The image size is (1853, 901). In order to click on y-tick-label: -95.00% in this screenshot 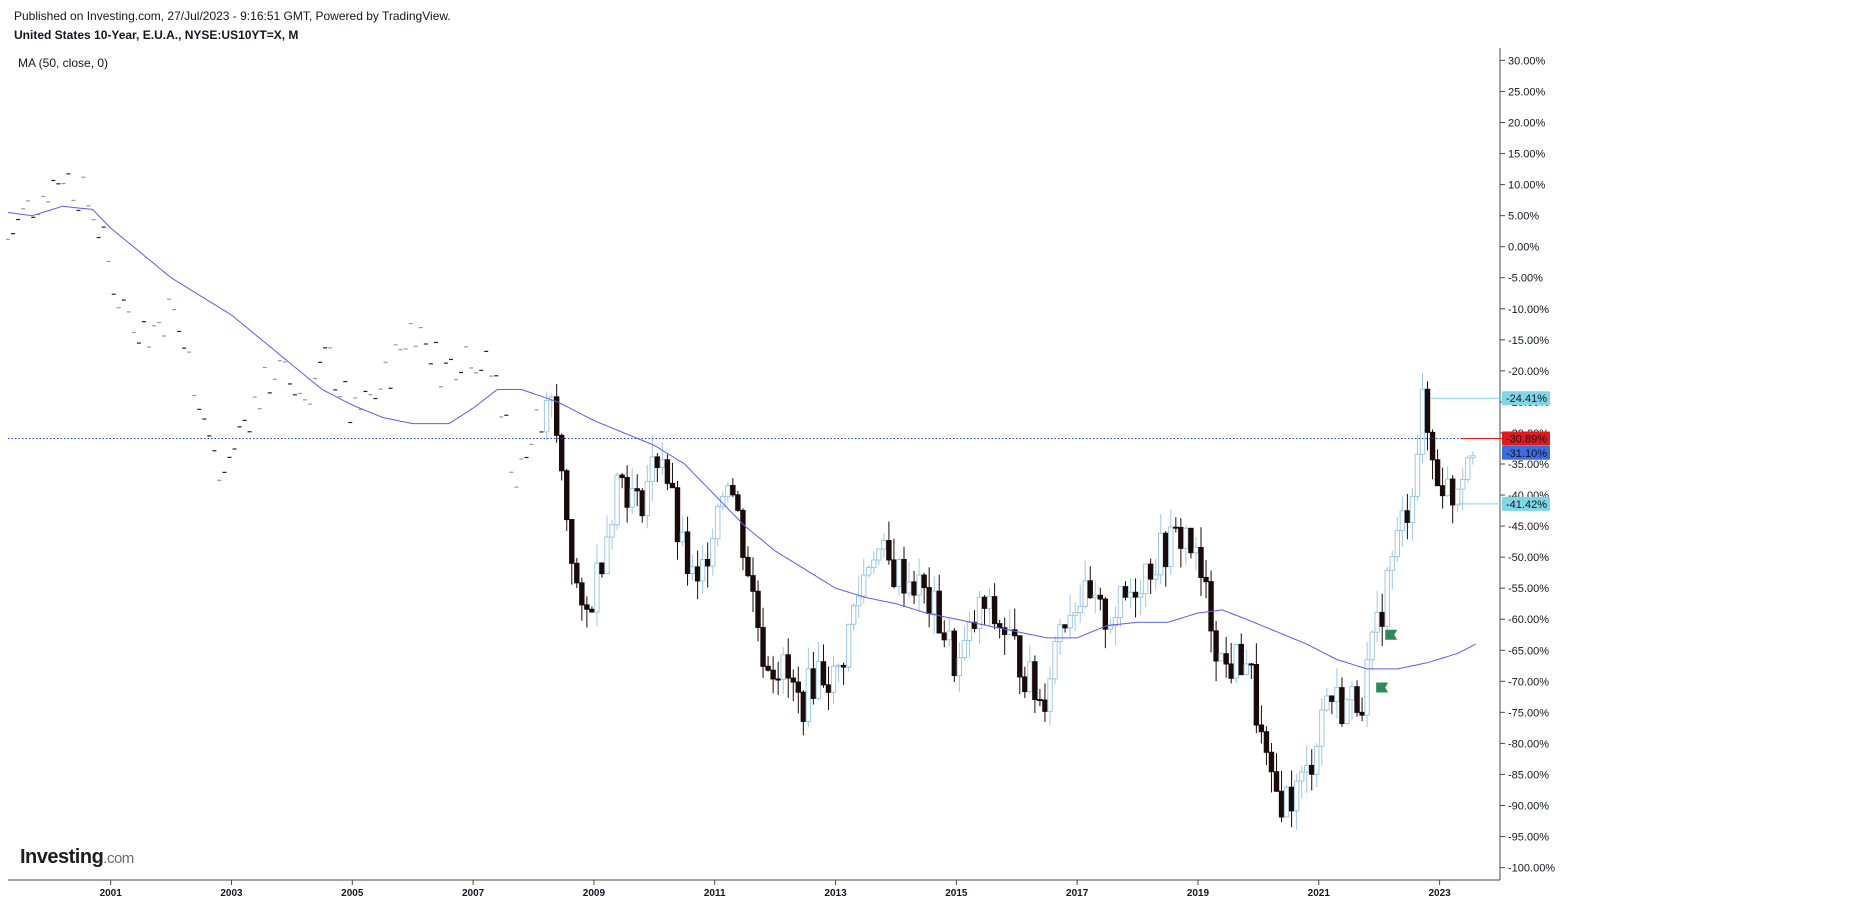, I will do `click(1528, 838)`.